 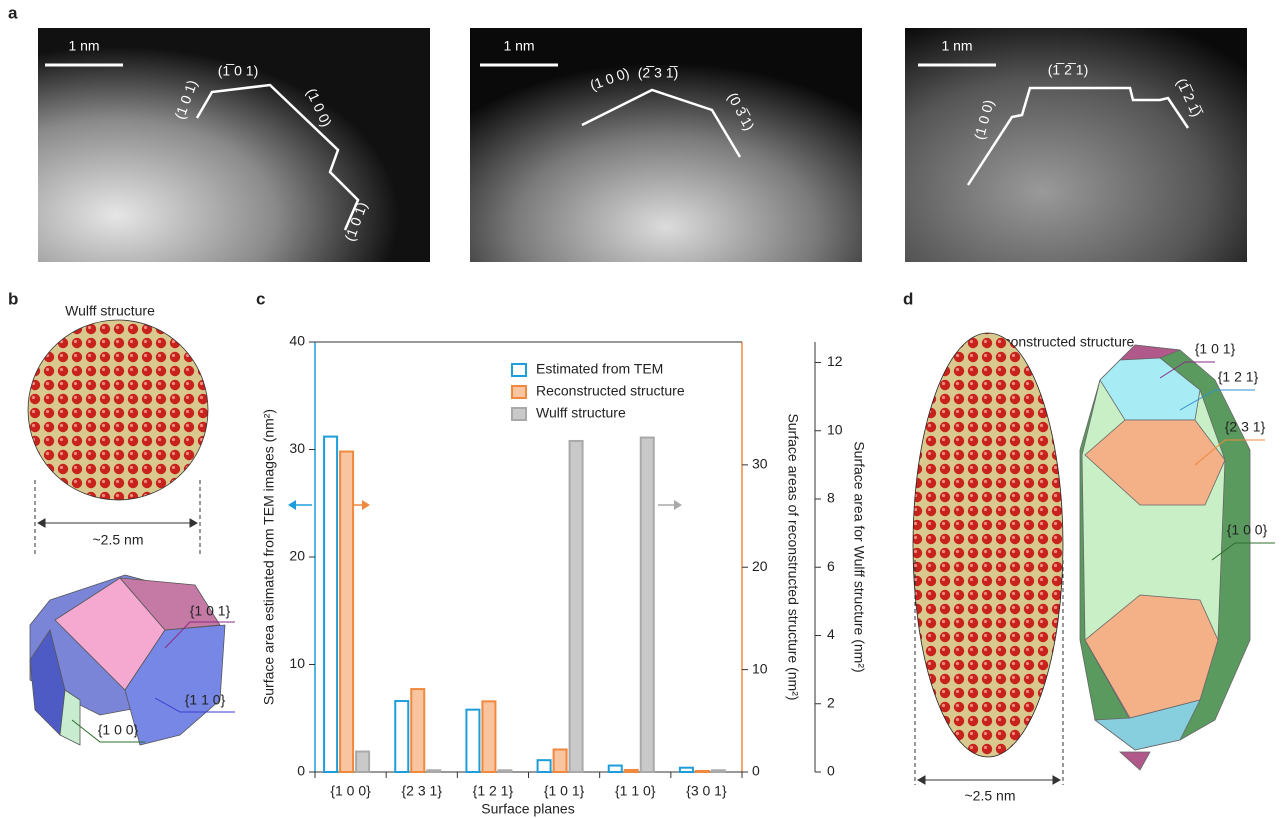 What do you see at coordinates (238, 71) in the screenshot?
I see `facet-label: (1̅ 0 1)` at bounding box center [238, 71].